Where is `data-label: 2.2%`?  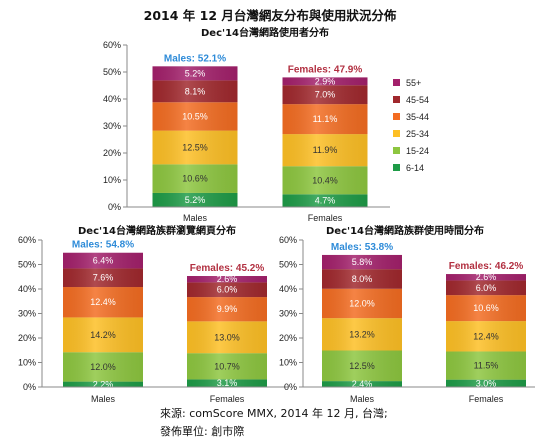
data-label: 2.2% is located at coordinates (103, 384).